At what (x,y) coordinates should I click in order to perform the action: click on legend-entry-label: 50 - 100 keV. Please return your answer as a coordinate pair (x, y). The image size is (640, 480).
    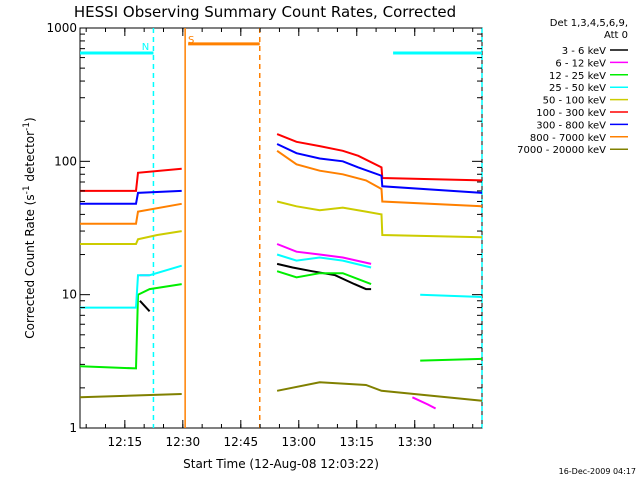
    Looking at the image, I should click on (575, 101).